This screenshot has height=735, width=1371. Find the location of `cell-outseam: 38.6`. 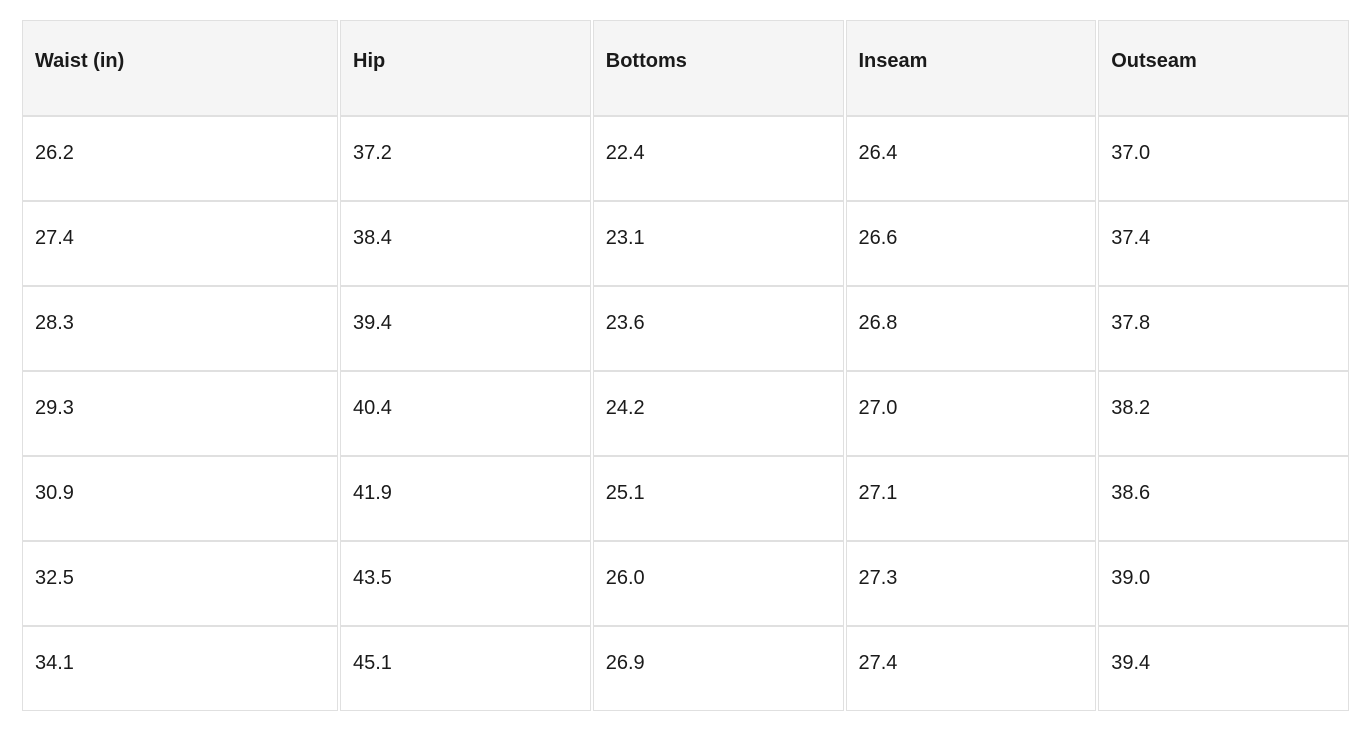

cell-outseam: 38.6 is located at coordinates (1223, 498).